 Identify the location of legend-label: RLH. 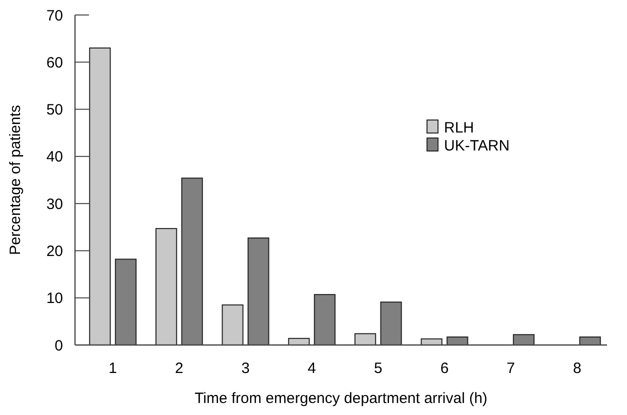
(459, 127).